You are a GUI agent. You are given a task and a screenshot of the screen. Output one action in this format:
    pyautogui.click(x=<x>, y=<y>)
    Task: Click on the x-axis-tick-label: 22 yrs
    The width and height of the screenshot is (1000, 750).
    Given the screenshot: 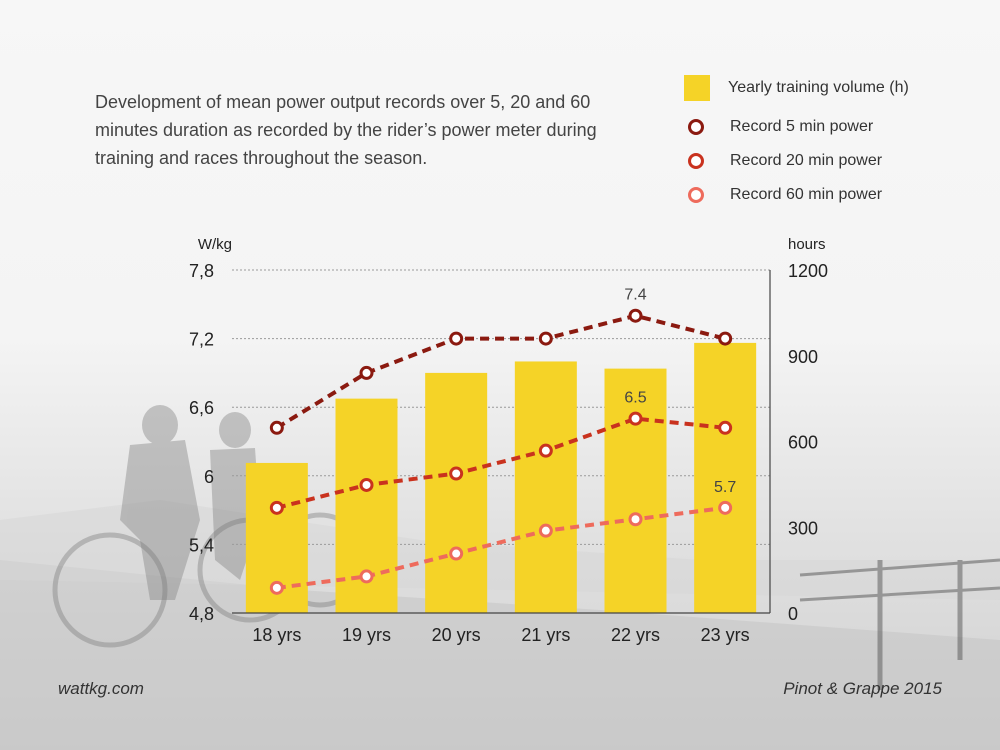 What is the action you would take?
    pyautogui.click(x=635, y=635)
    